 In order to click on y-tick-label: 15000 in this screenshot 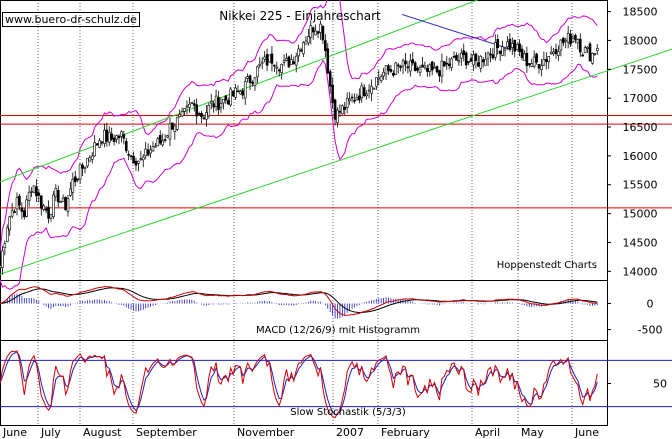, I will do `click(640, 214)`.